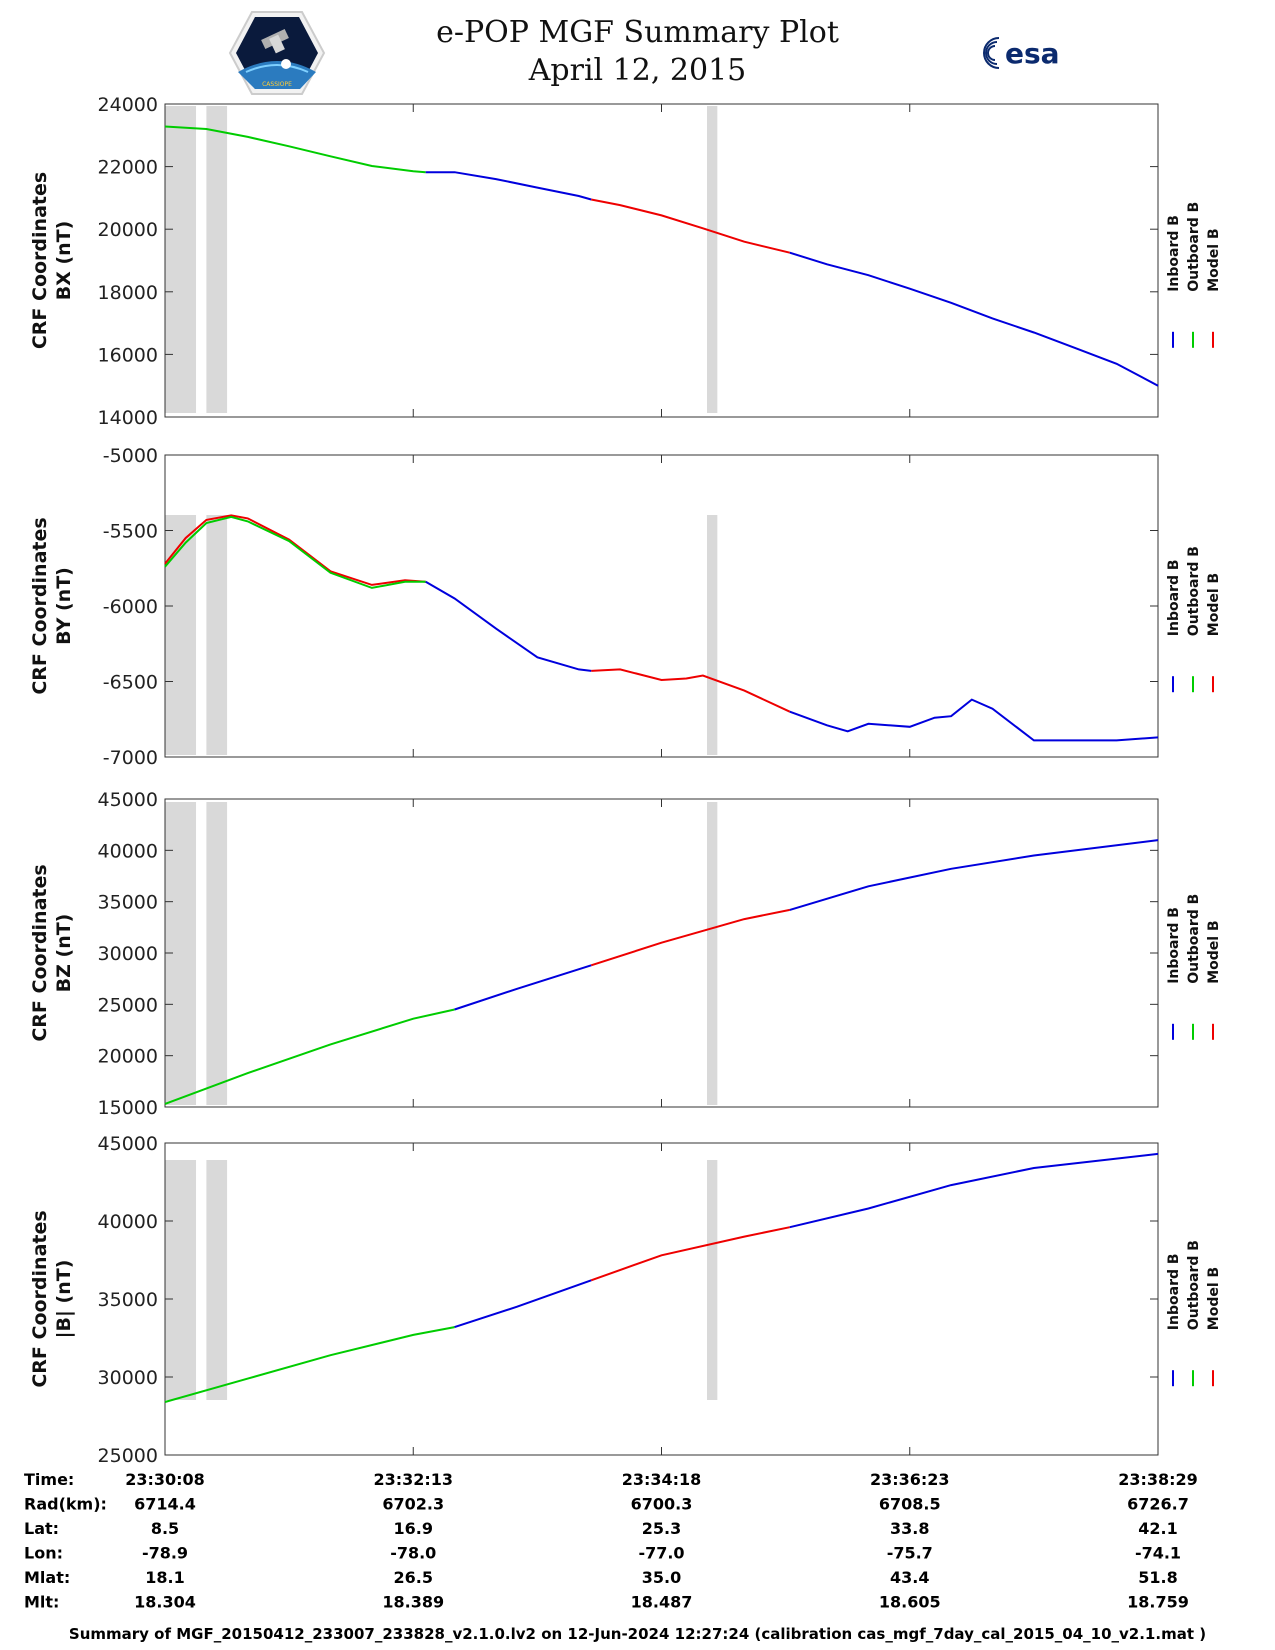 Image resolution: width=1275 pixels, height=1650 pixels. Describe the element at coordinates (1158, 1504) in the screenshot. I see `table-cell: 6726.7` at that location.